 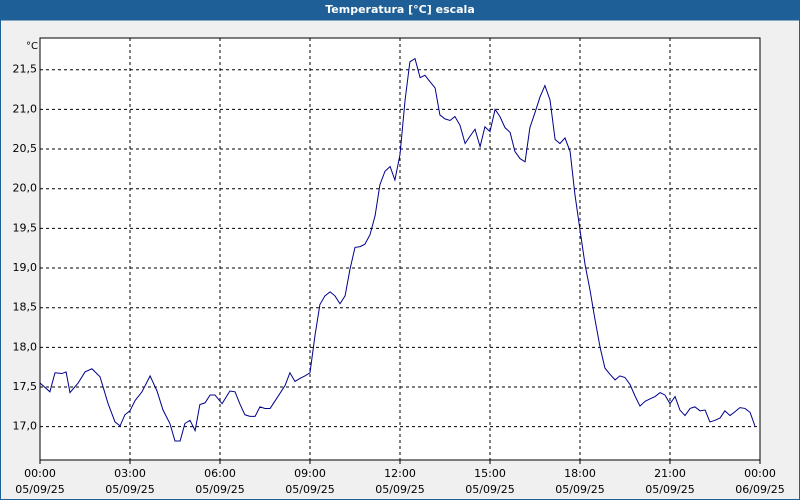 I want to click on y-tick-label: 17,0, so click(x=25, y=426).